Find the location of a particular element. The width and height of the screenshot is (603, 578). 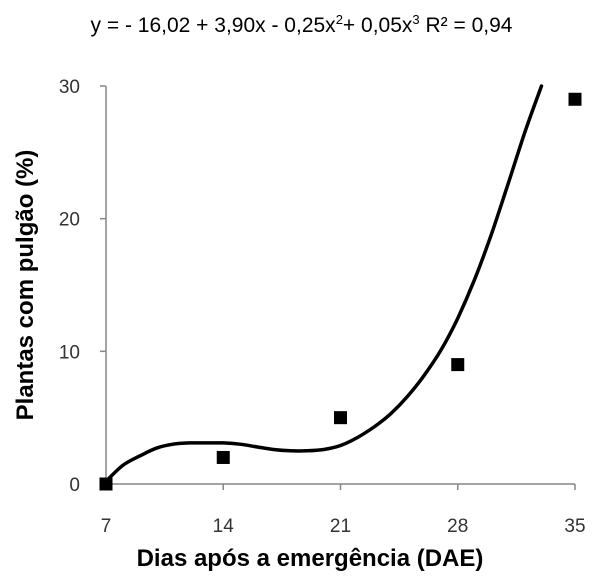

equation-r-squared: R² = 0,94 is located at coordinates (466, 25).